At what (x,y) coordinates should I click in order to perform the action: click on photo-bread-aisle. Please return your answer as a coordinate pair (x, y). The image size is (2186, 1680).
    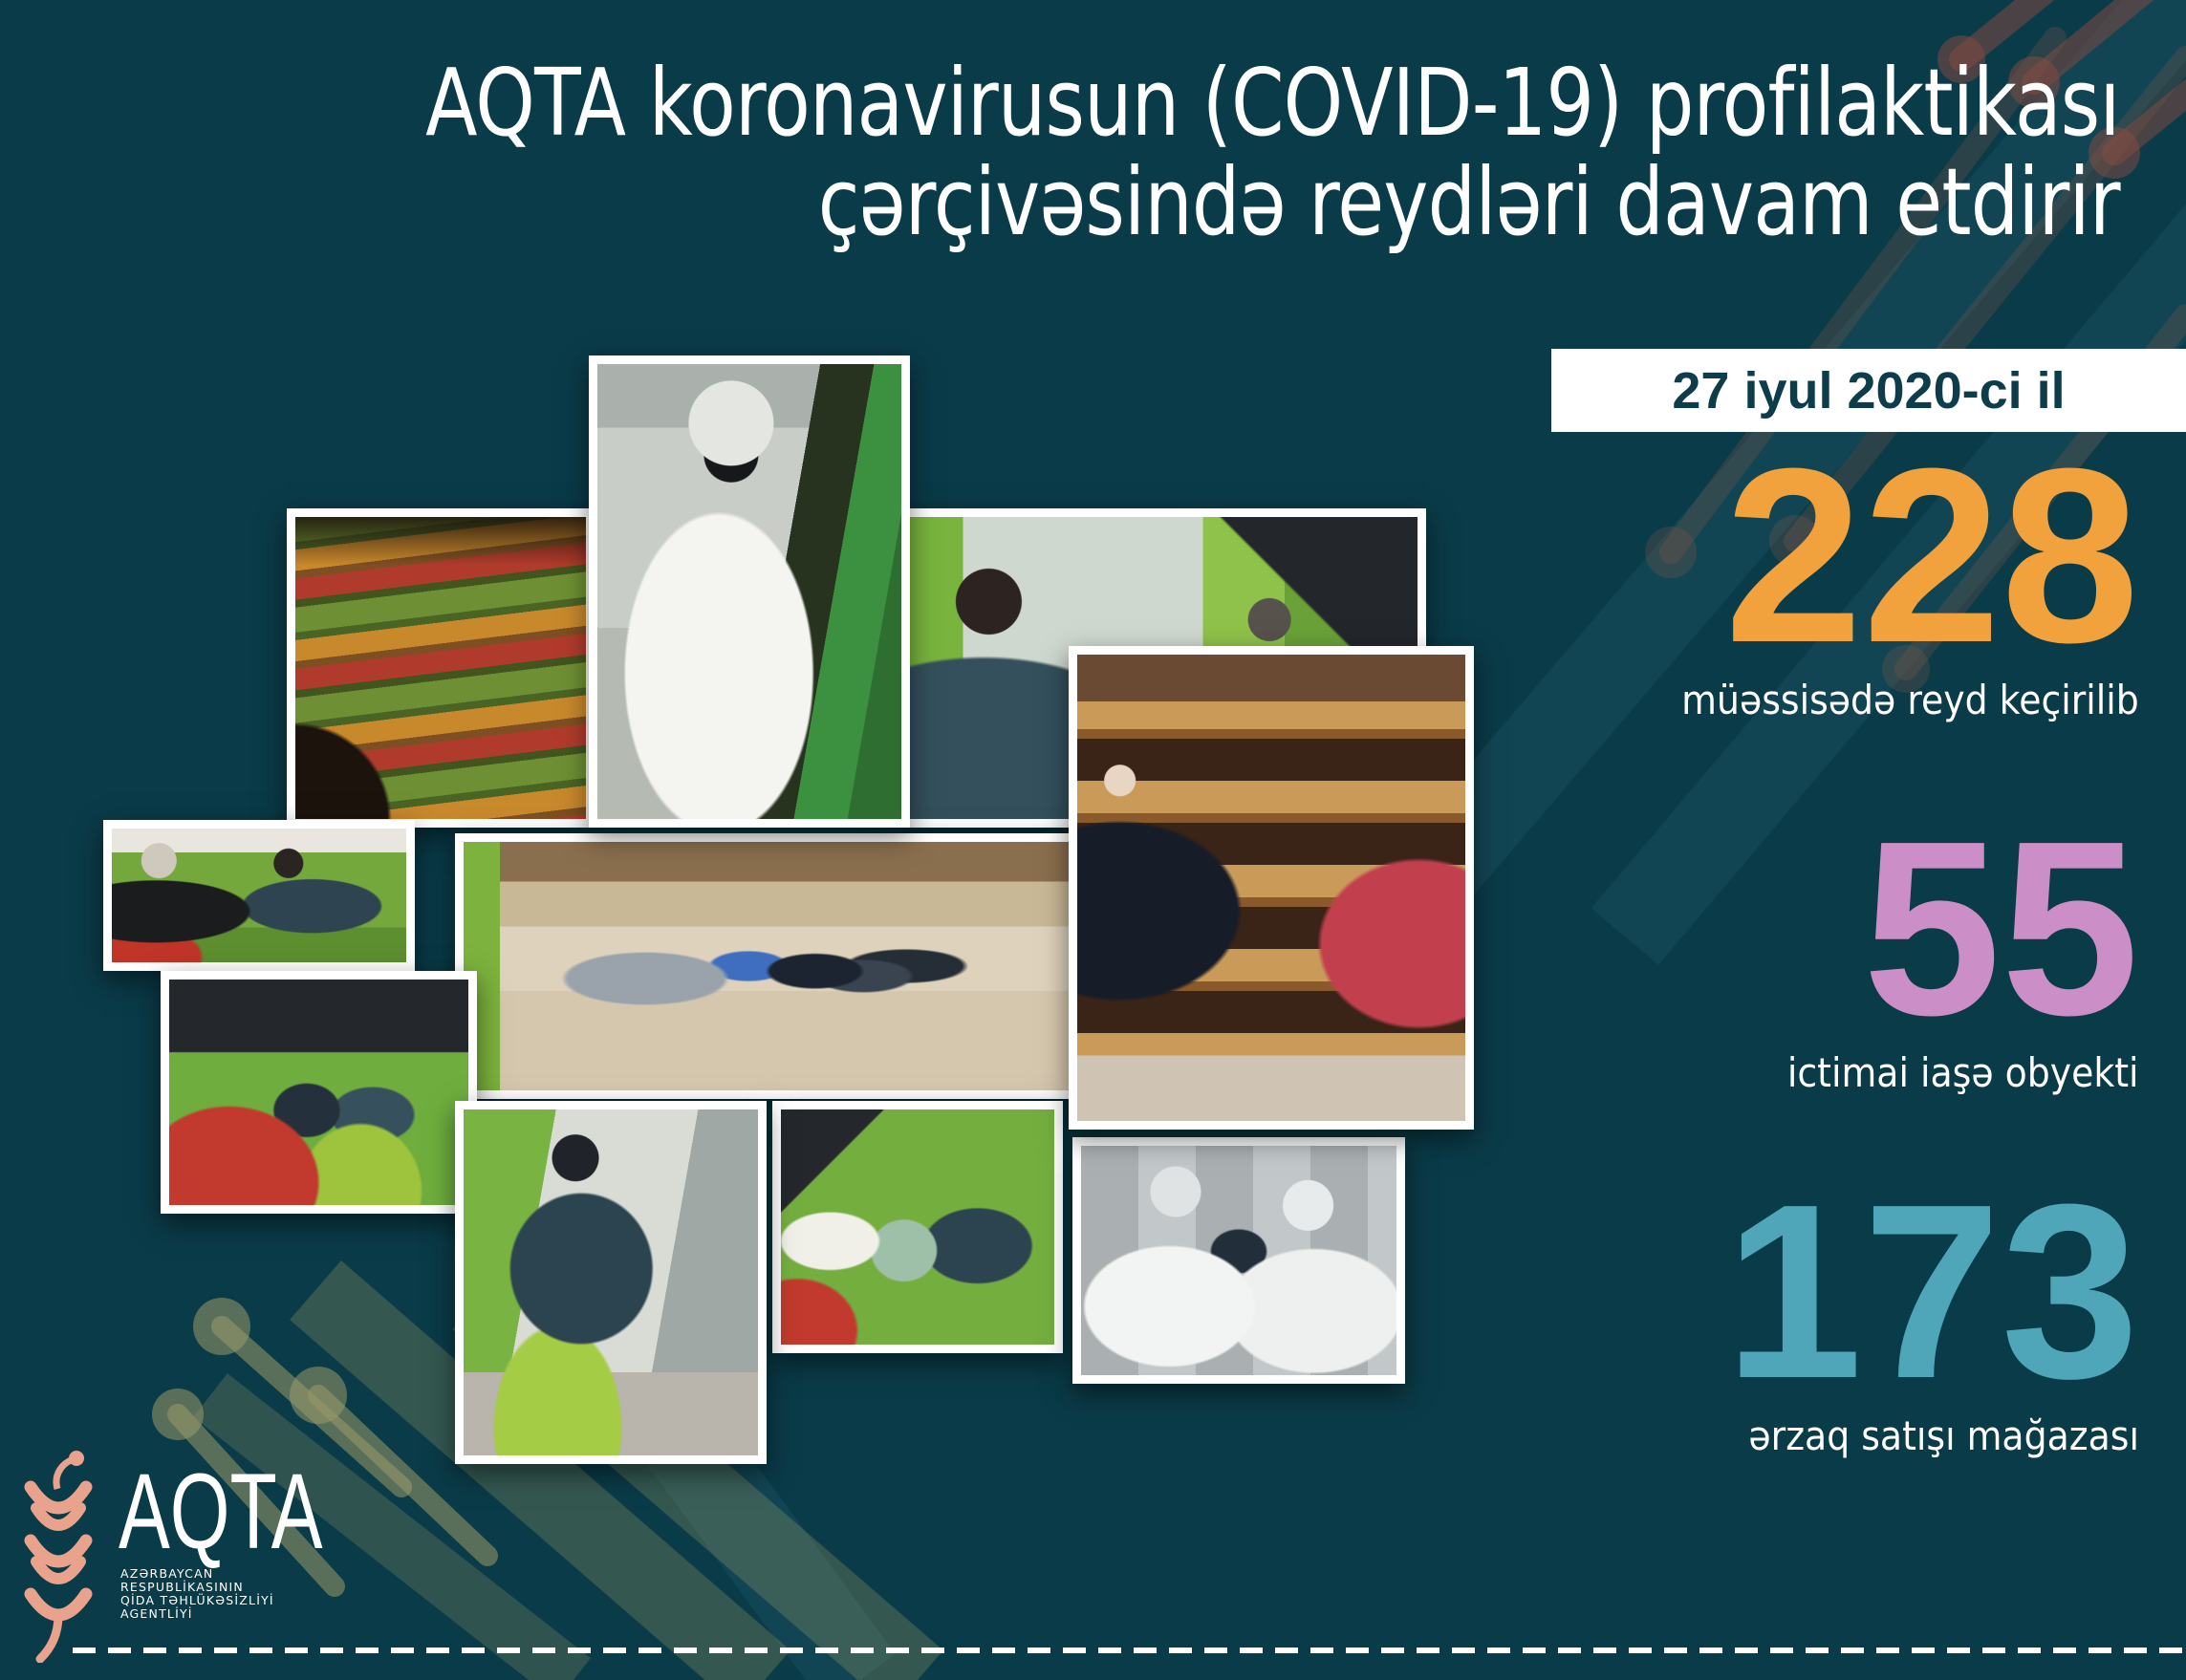
    Looking at the image, I should click on (1272, 888).